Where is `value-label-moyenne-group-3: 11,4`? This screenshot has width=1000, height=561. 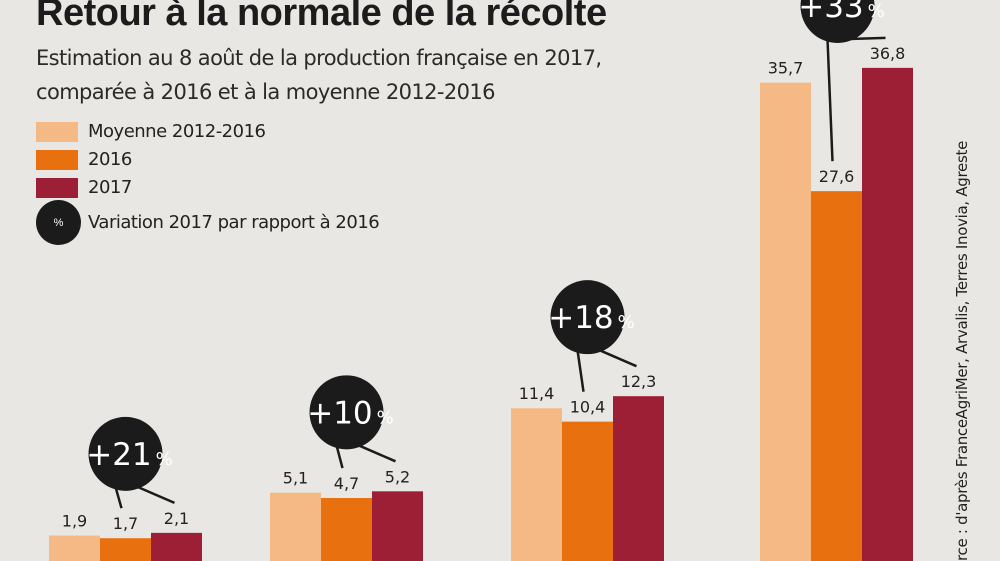 value-label-moyenne-group-3: 11,4 is located at coordinates (537, 393).